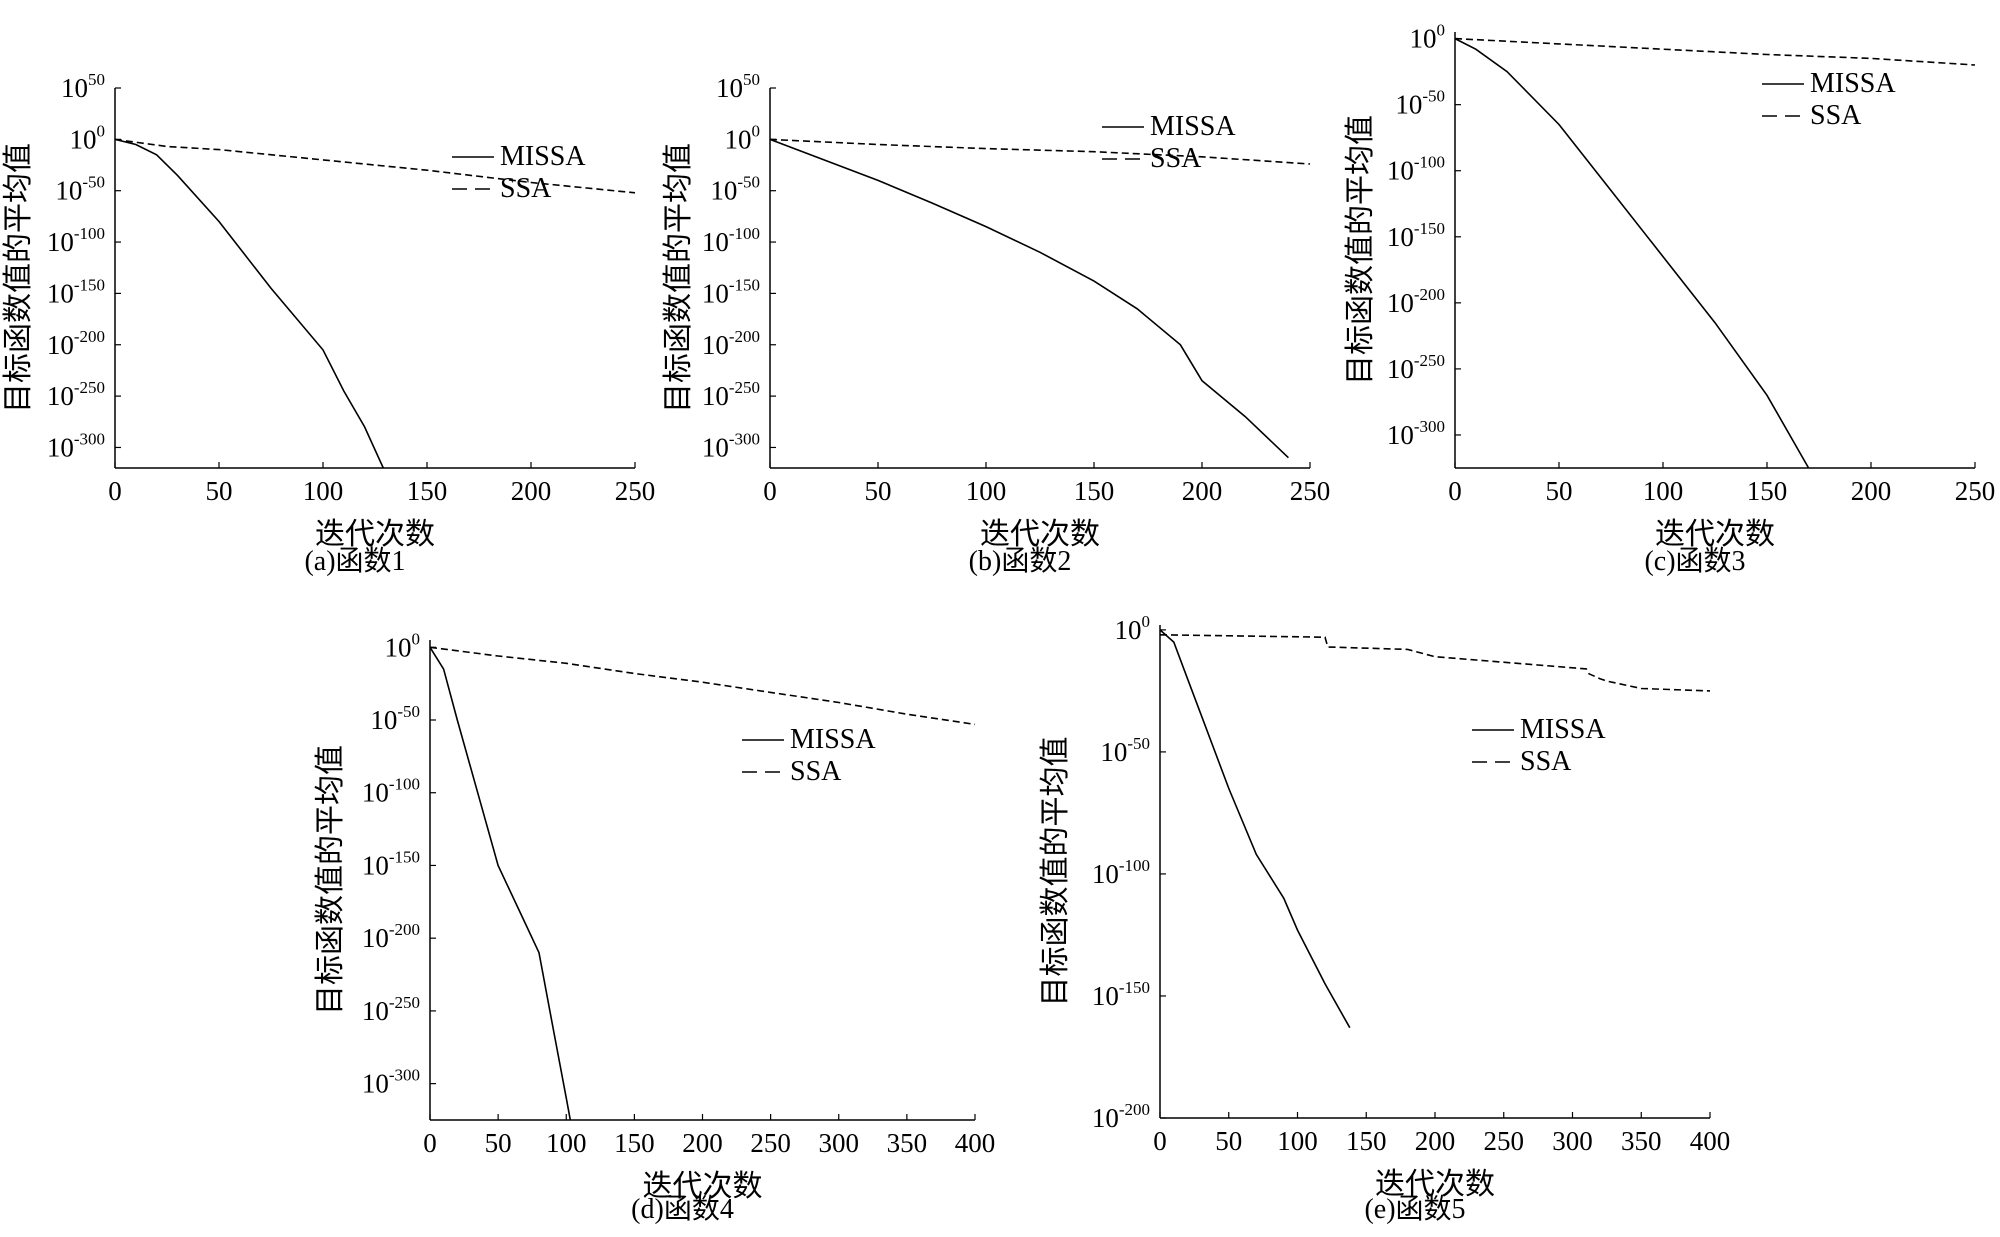  What do you see at coordinates (1414, 1209) in the screenshot?
I see `chart-caption: (e)函数5` at bounding box center [1414, 1209].